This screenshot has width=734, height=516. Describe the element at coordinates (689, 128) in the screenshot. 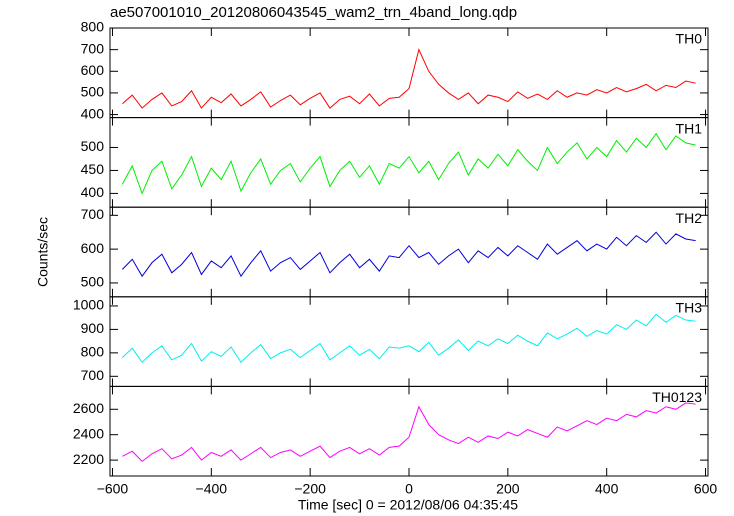

I see `panel-label: TH1` at that location.